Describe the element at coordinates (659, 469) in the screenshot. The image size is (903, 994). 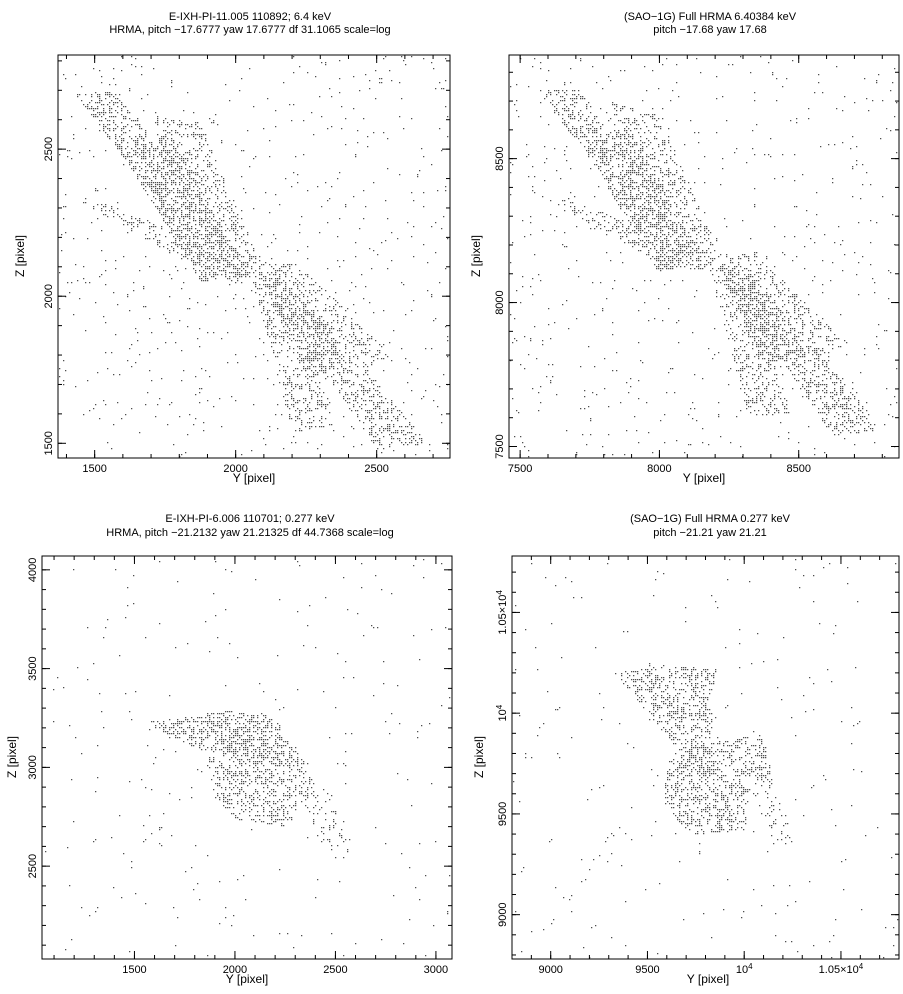
I see `x-tick-label: 8000` at that location.